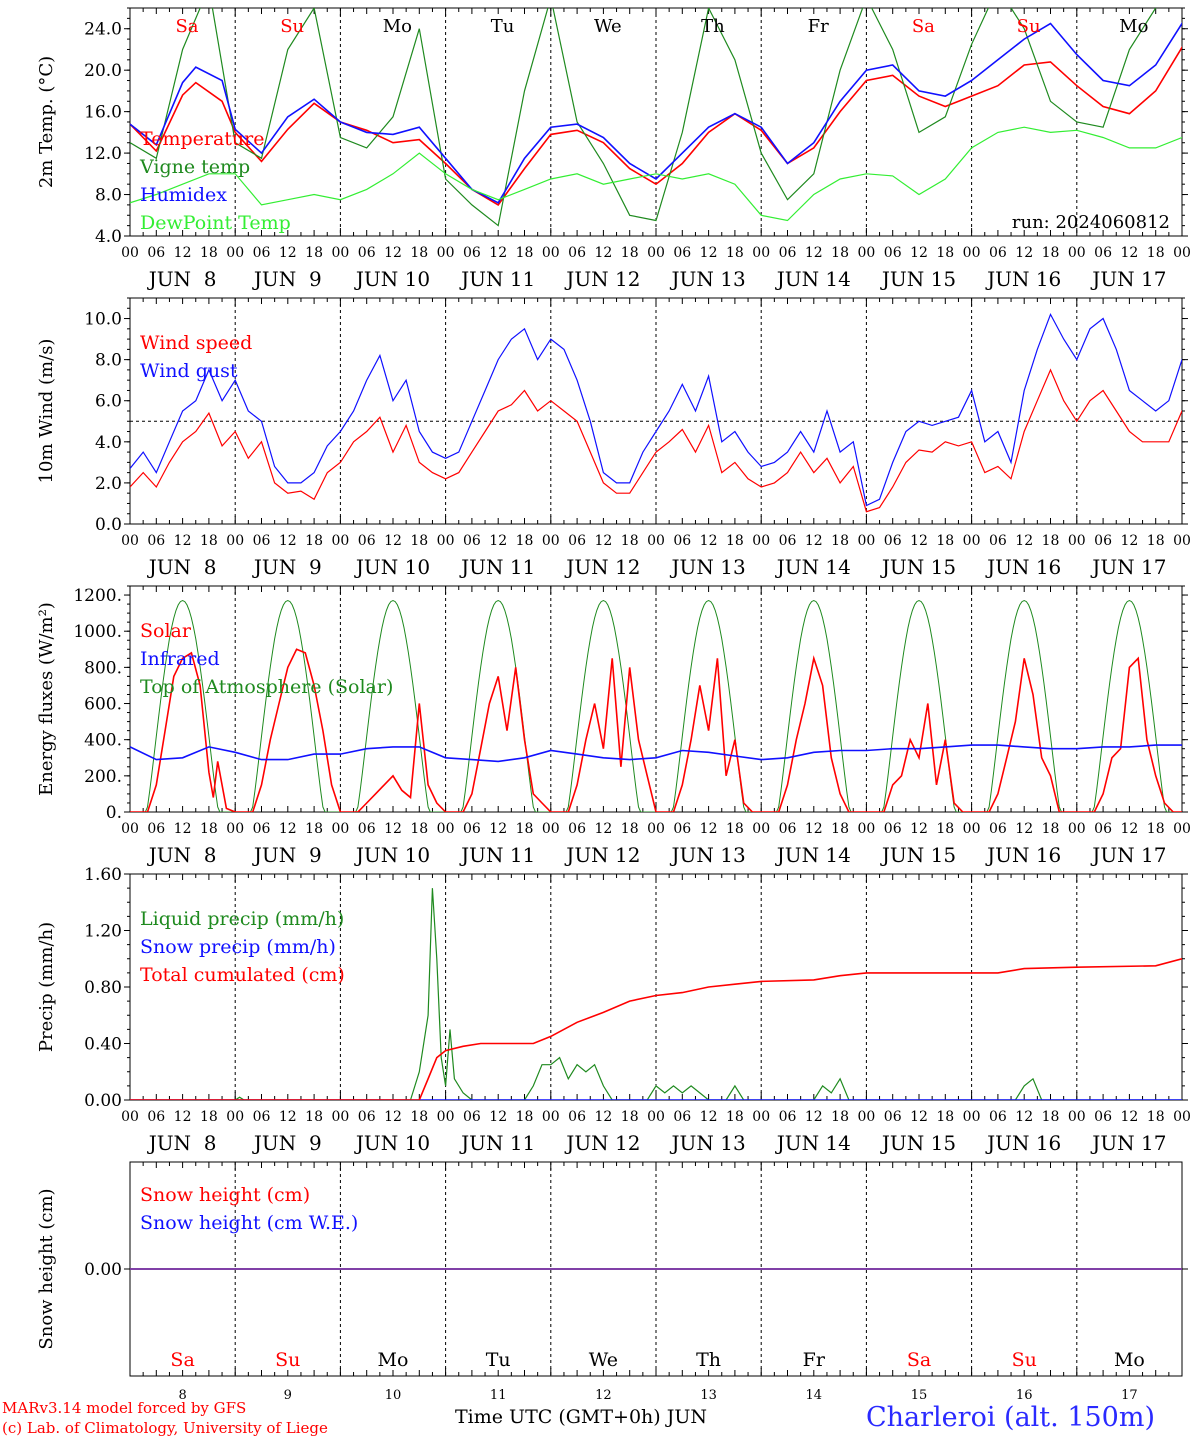  I want to click on date-label: JUN 11, so click(497, 1143).